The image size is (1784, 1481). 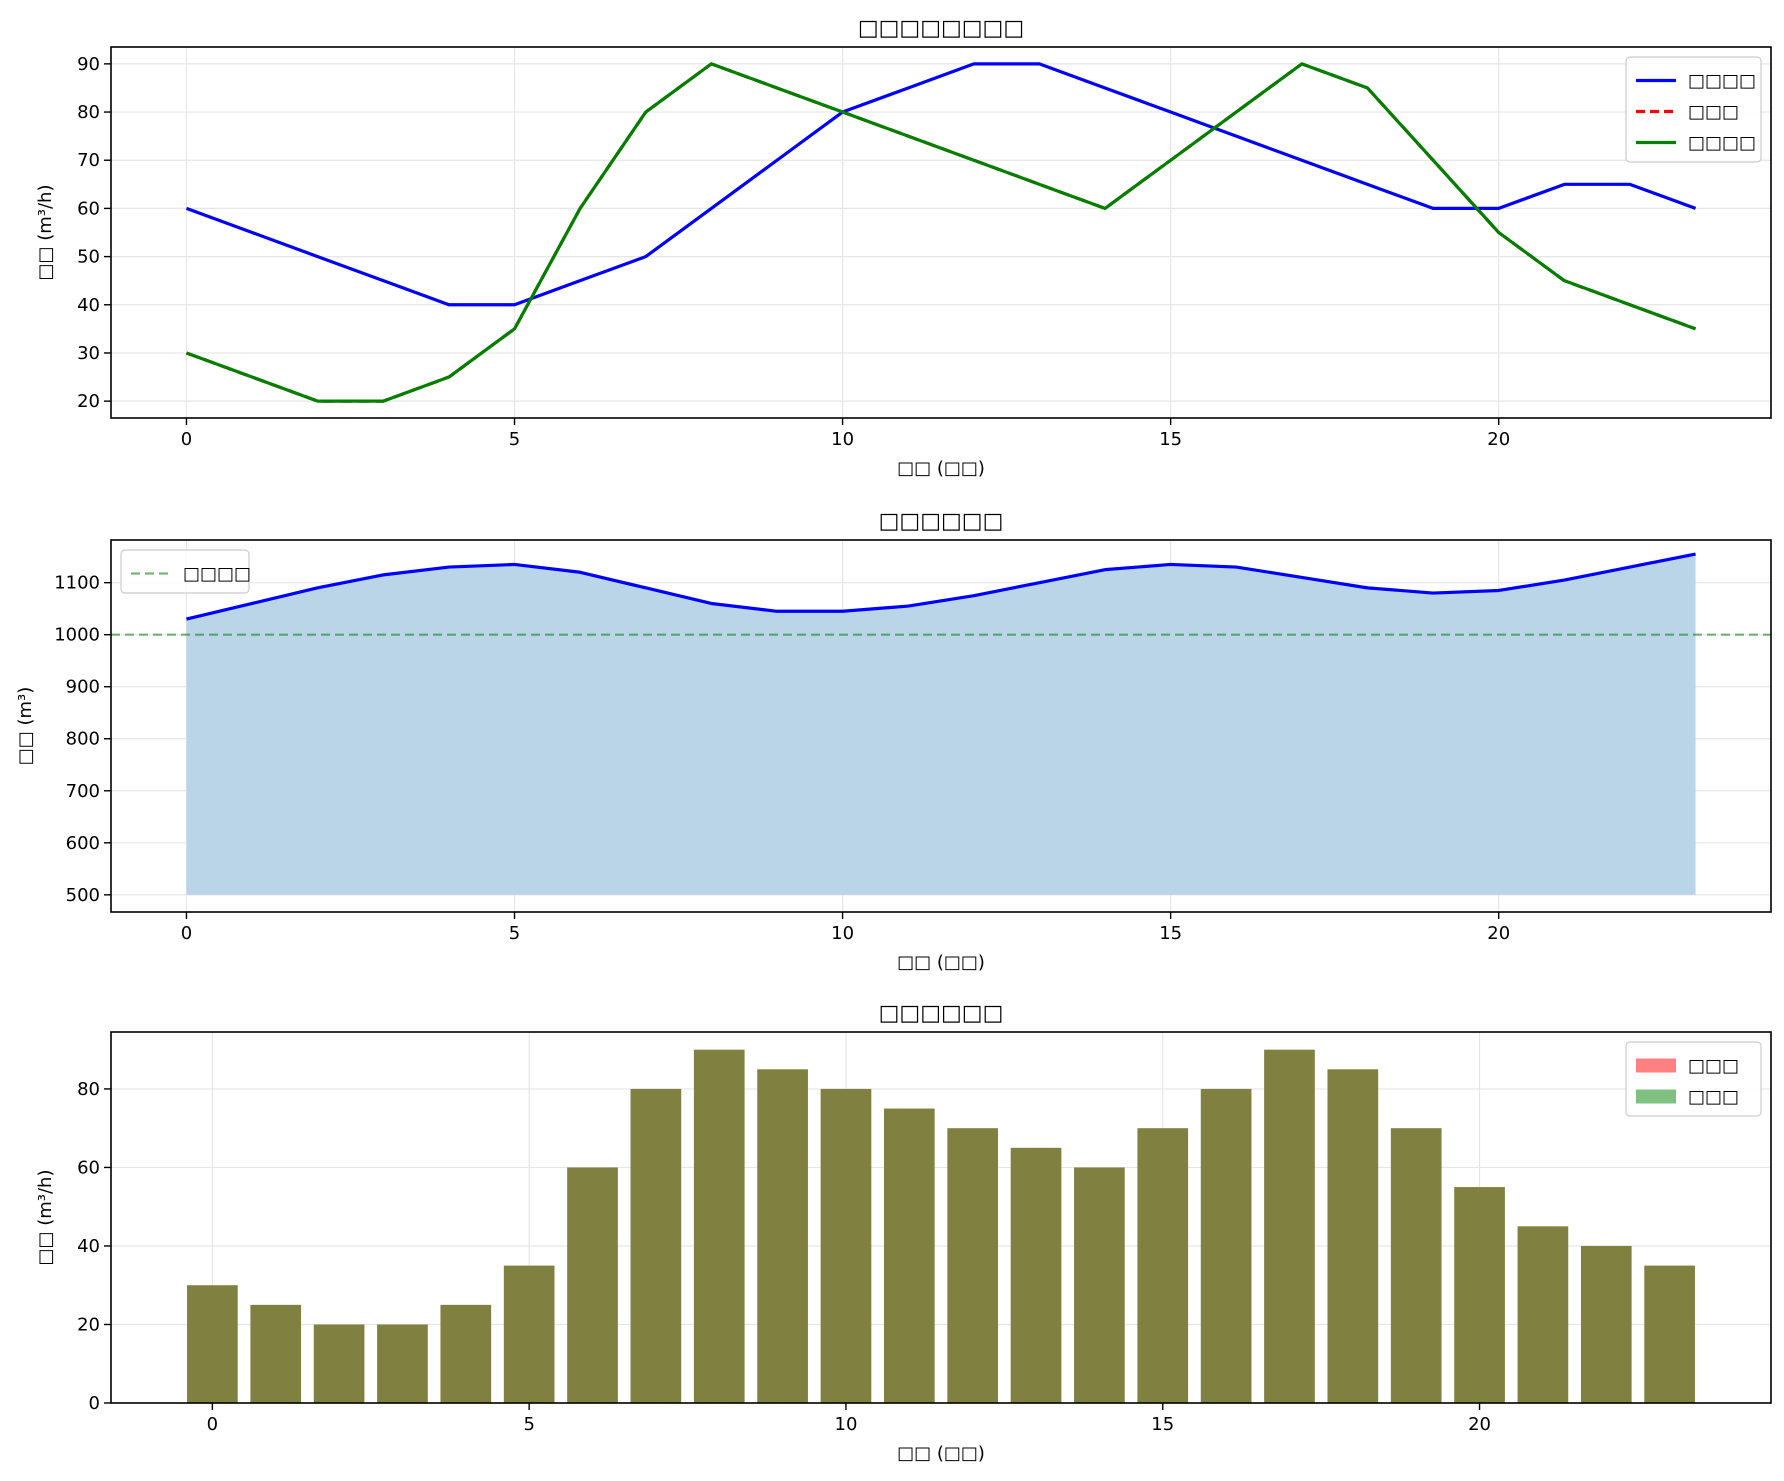 What do you see at coordinates (88, 353) in the screenshot?
I see `y-tick-label: 30` at bounding box center [88, 353].